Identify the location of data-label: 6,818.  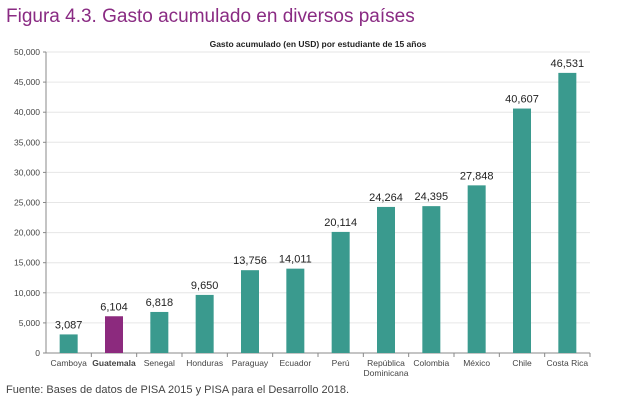
(160, 303).